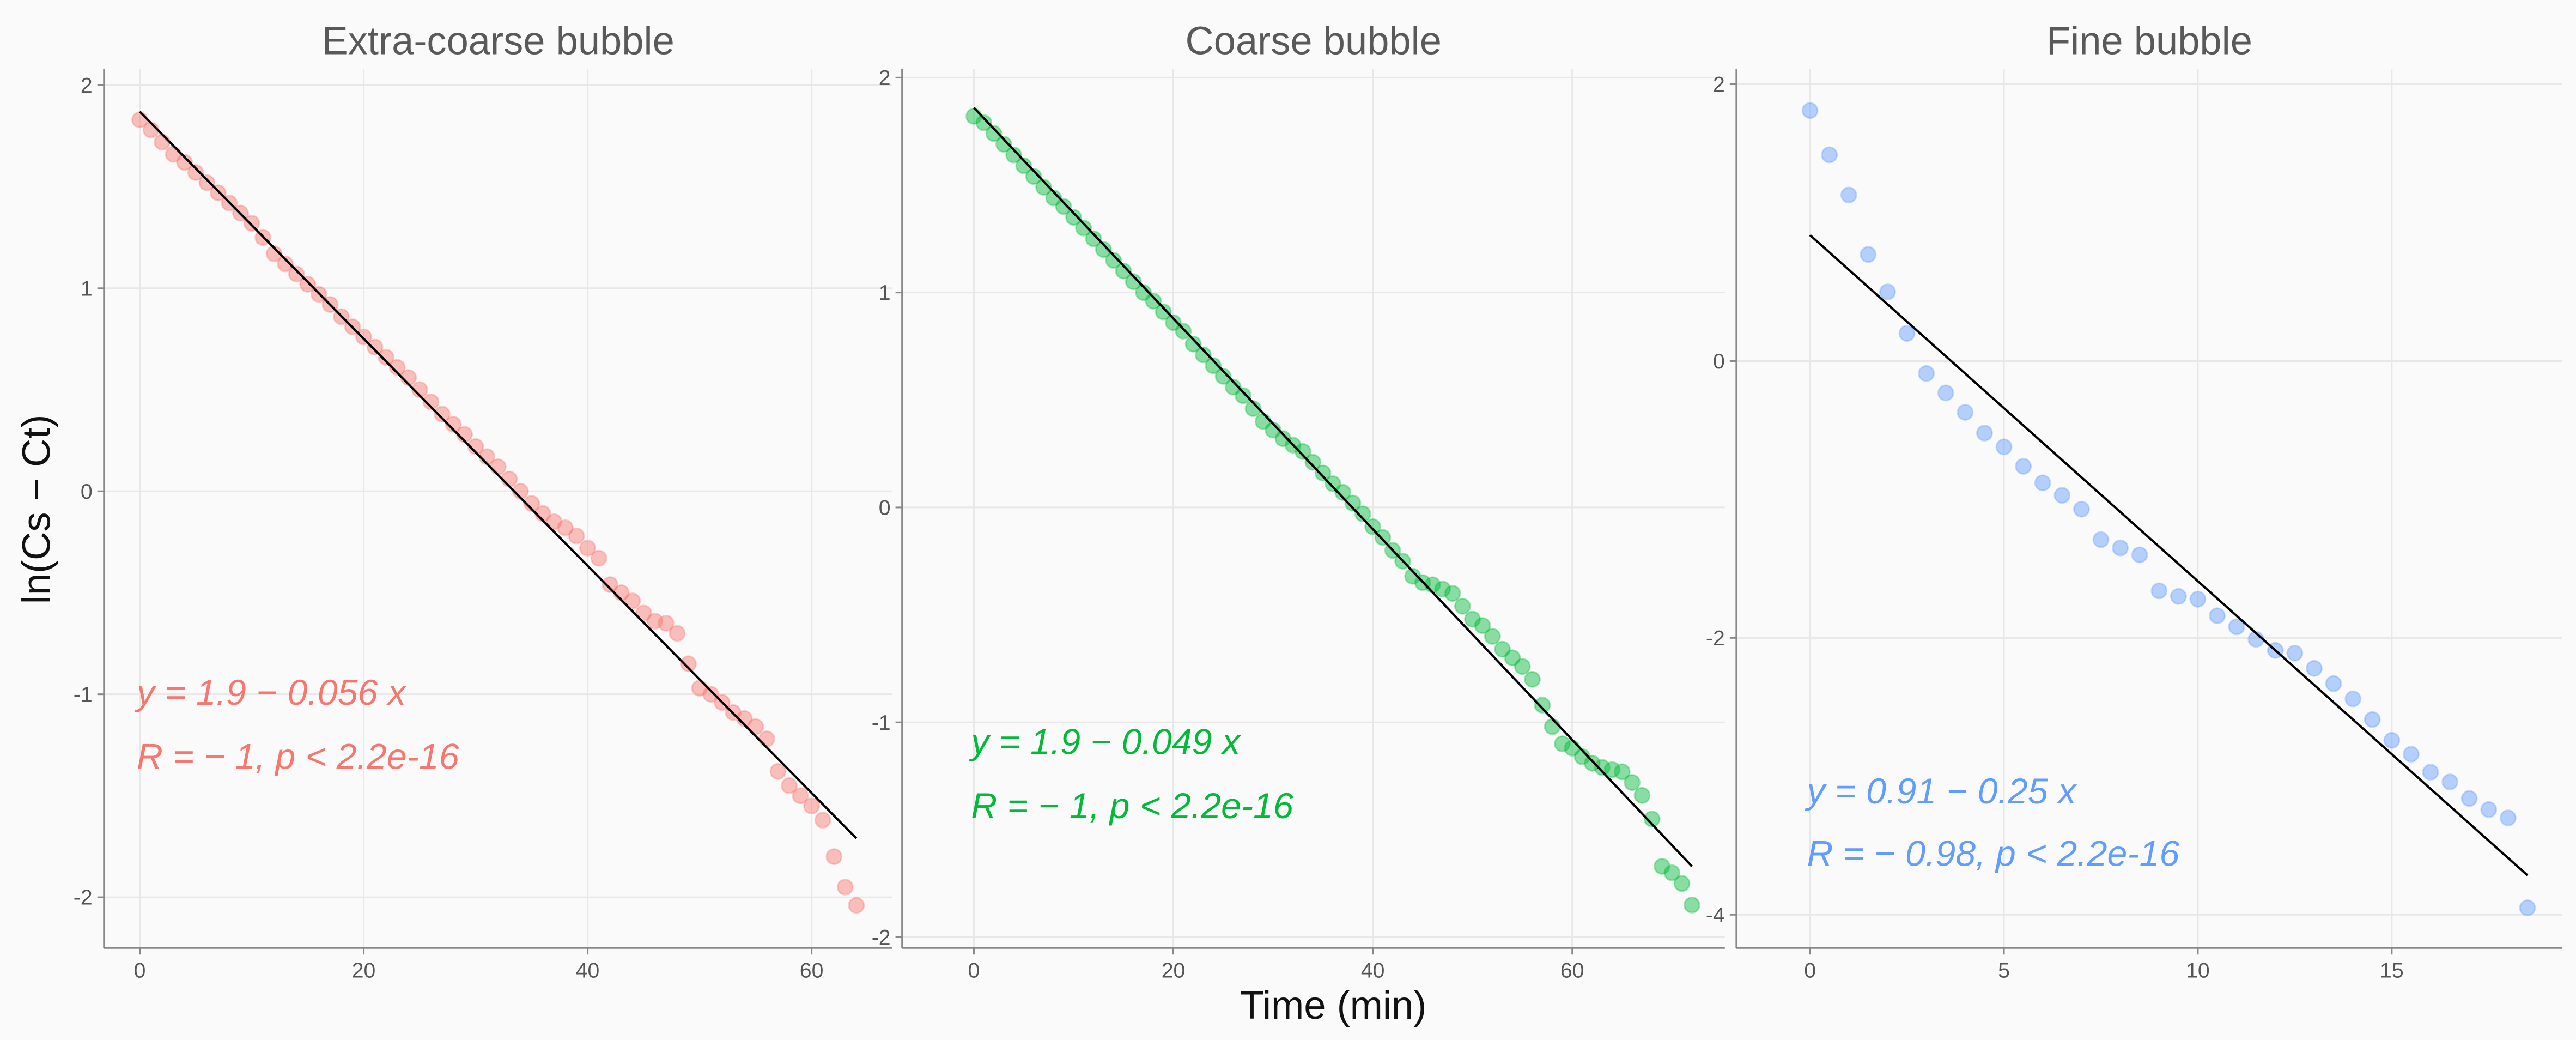 This screenshot has width=2576, height=1040. Describe the element at coordinates (1993, 853) in the screenshot. I see `annotation: R = − 0.98, p < 2.2e-16` at that location.